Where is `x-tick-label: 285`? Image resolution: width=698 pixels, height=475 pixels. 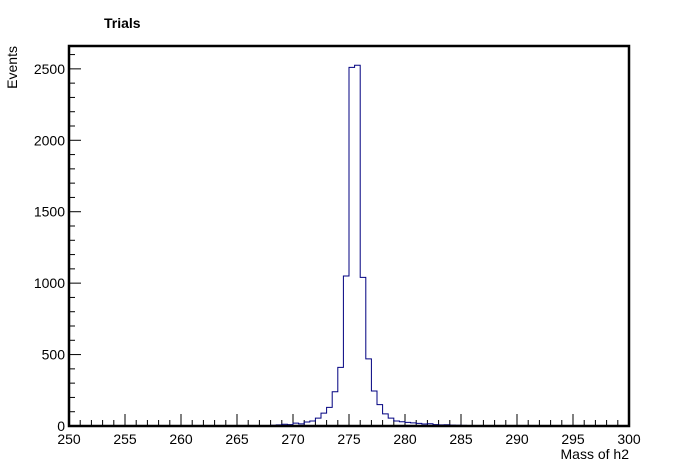 x-tick-label: 285 is located at coordinates (461, 439).